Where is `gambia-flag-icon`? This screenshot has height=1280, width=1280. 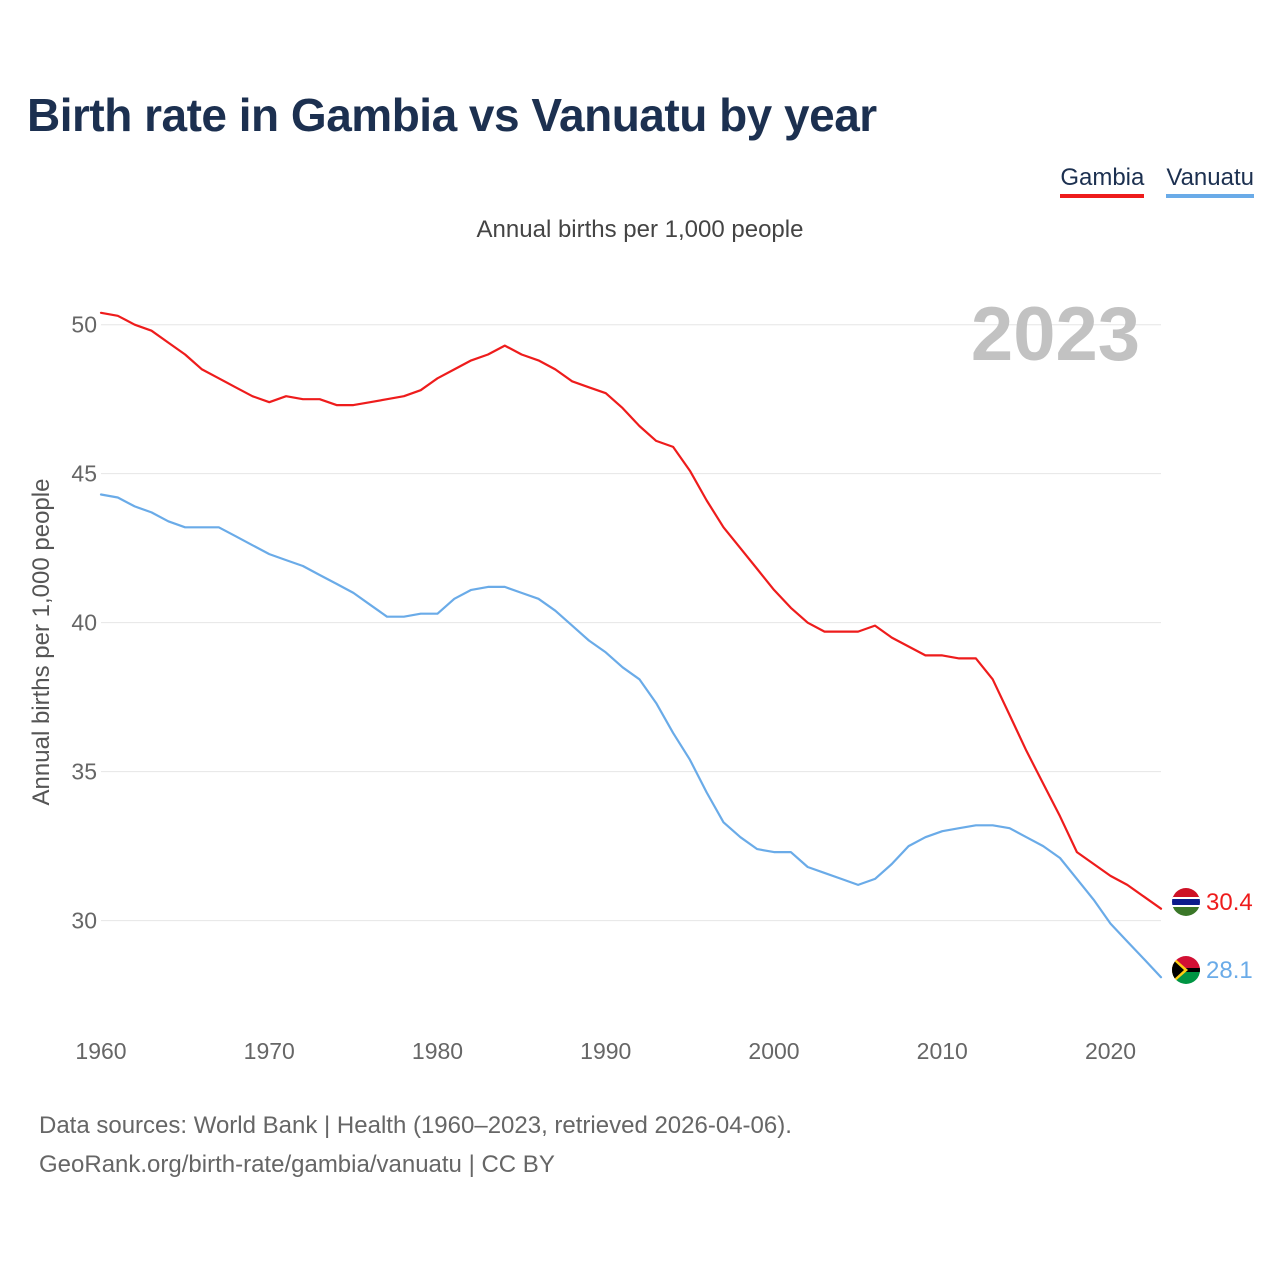
gambia-flag-icon is located at coordinates (1186, 902).